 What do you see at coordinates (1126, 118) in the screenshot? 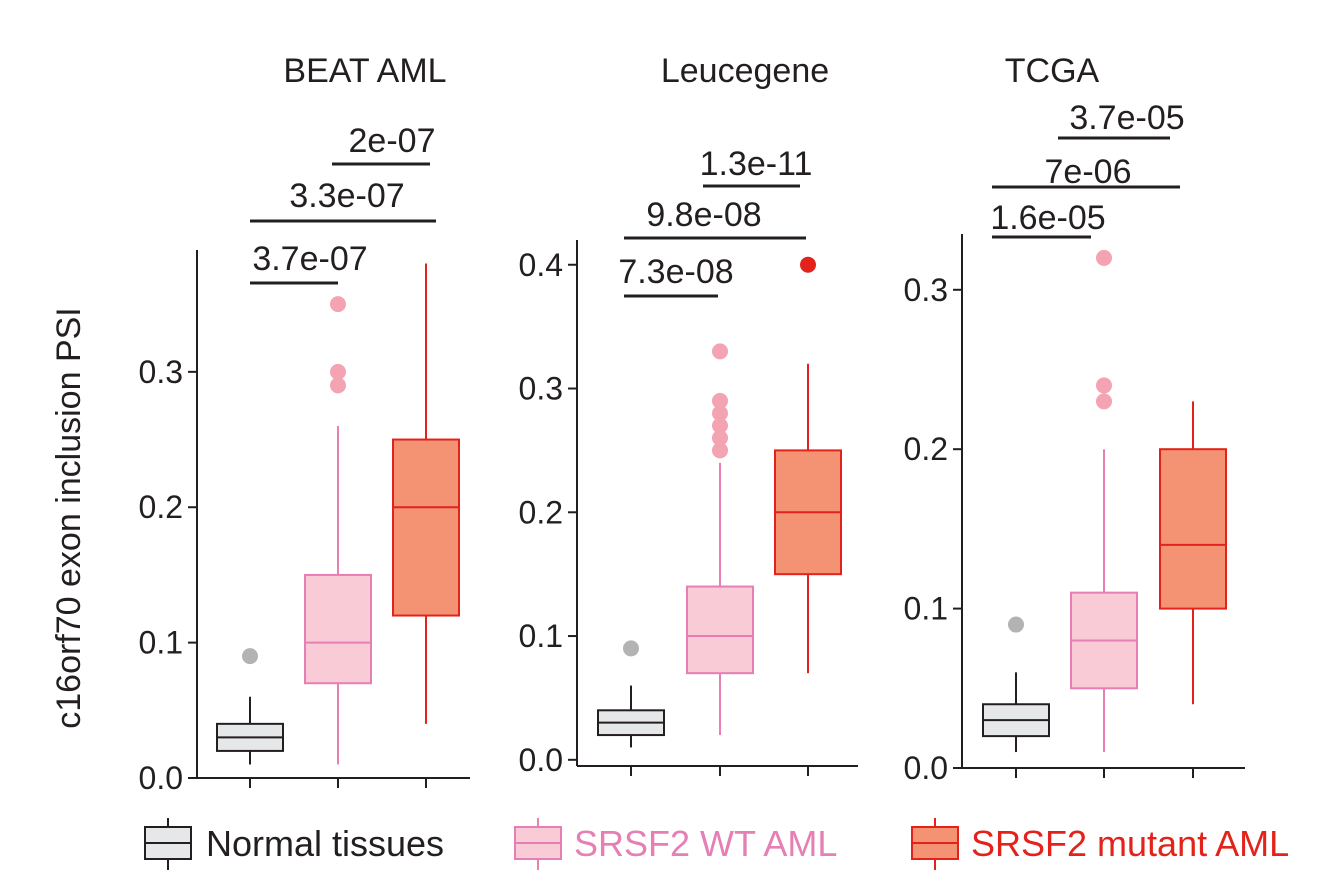
I see `p-value-label: 3.7e-05` at bounding box center [1126, 118].